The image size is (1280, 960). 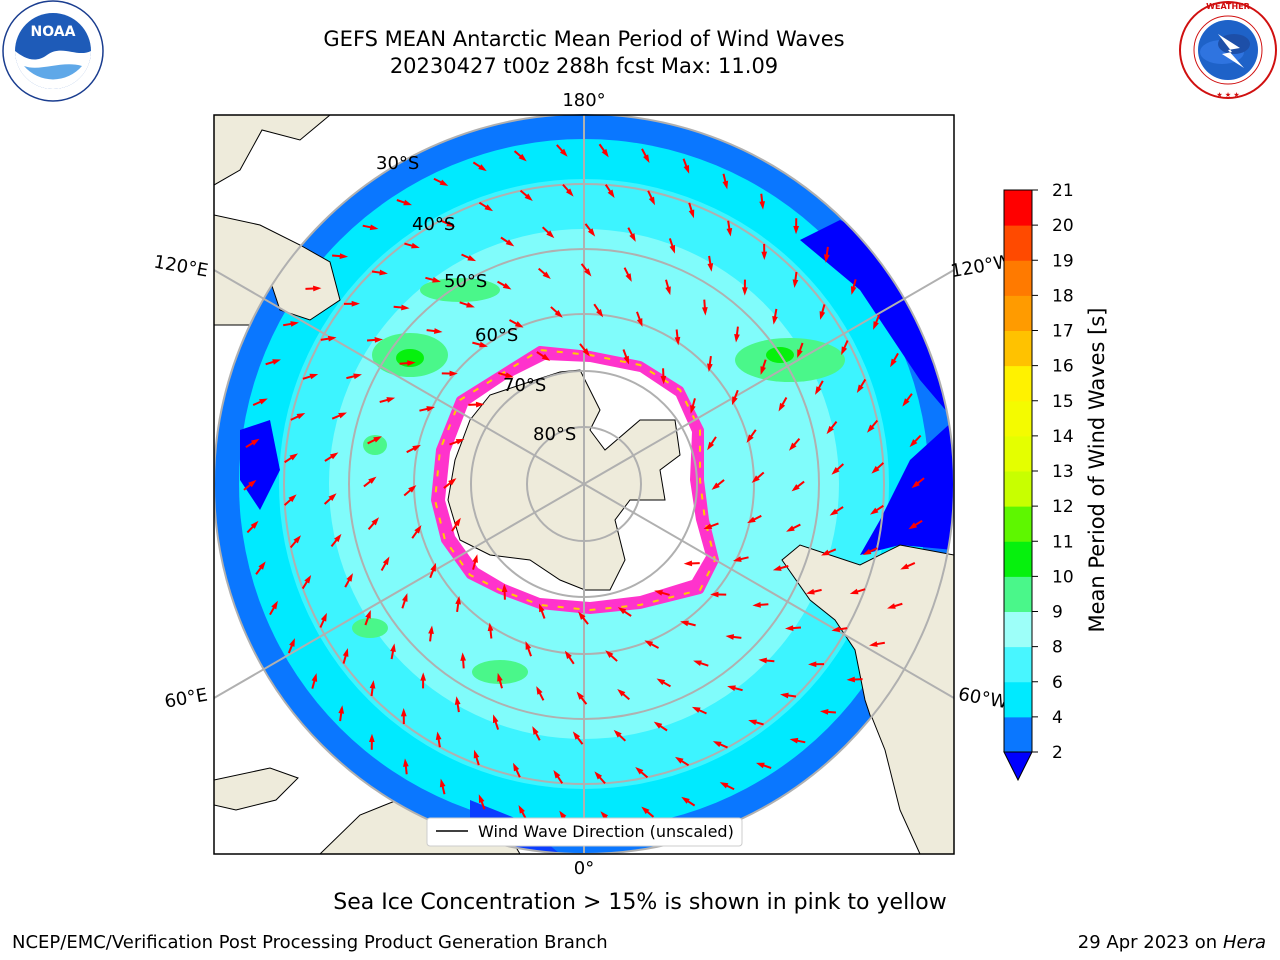 I want to click on svg-text: WEATHER, so click(x=1228, y=6).